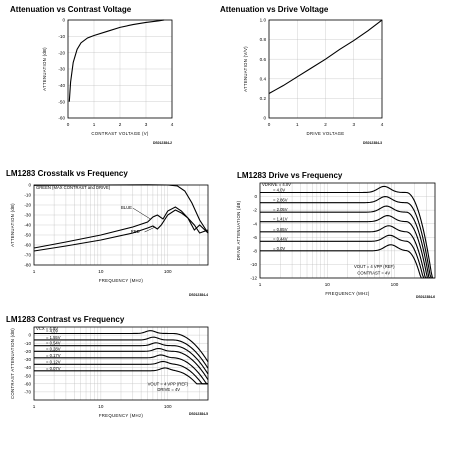 The width and height of the screenshot is (450, 450). I want to click on series-label: = 0.0V, so click(279, 248).